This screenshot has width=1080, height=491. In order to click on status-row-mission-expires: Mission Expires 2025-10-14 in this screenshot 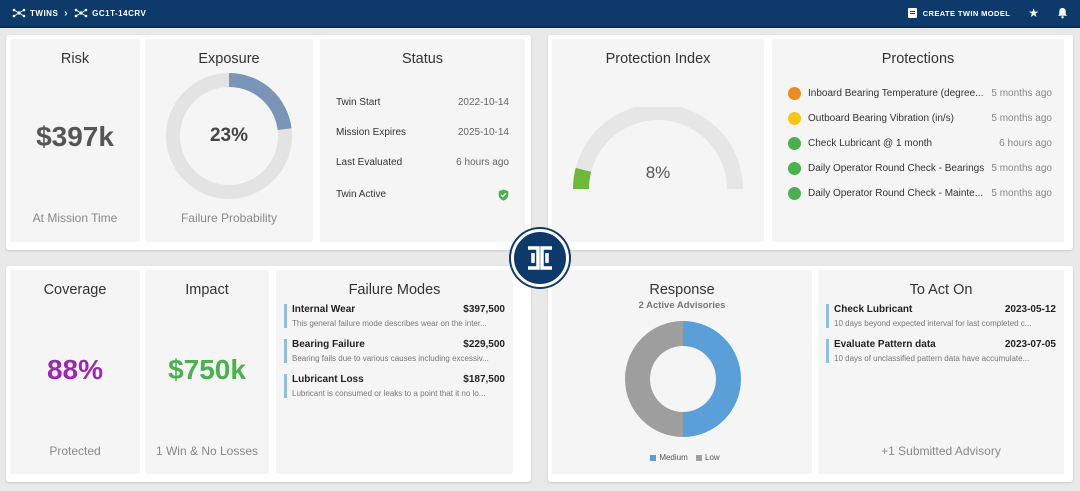, I will do `click(422, 132)`.